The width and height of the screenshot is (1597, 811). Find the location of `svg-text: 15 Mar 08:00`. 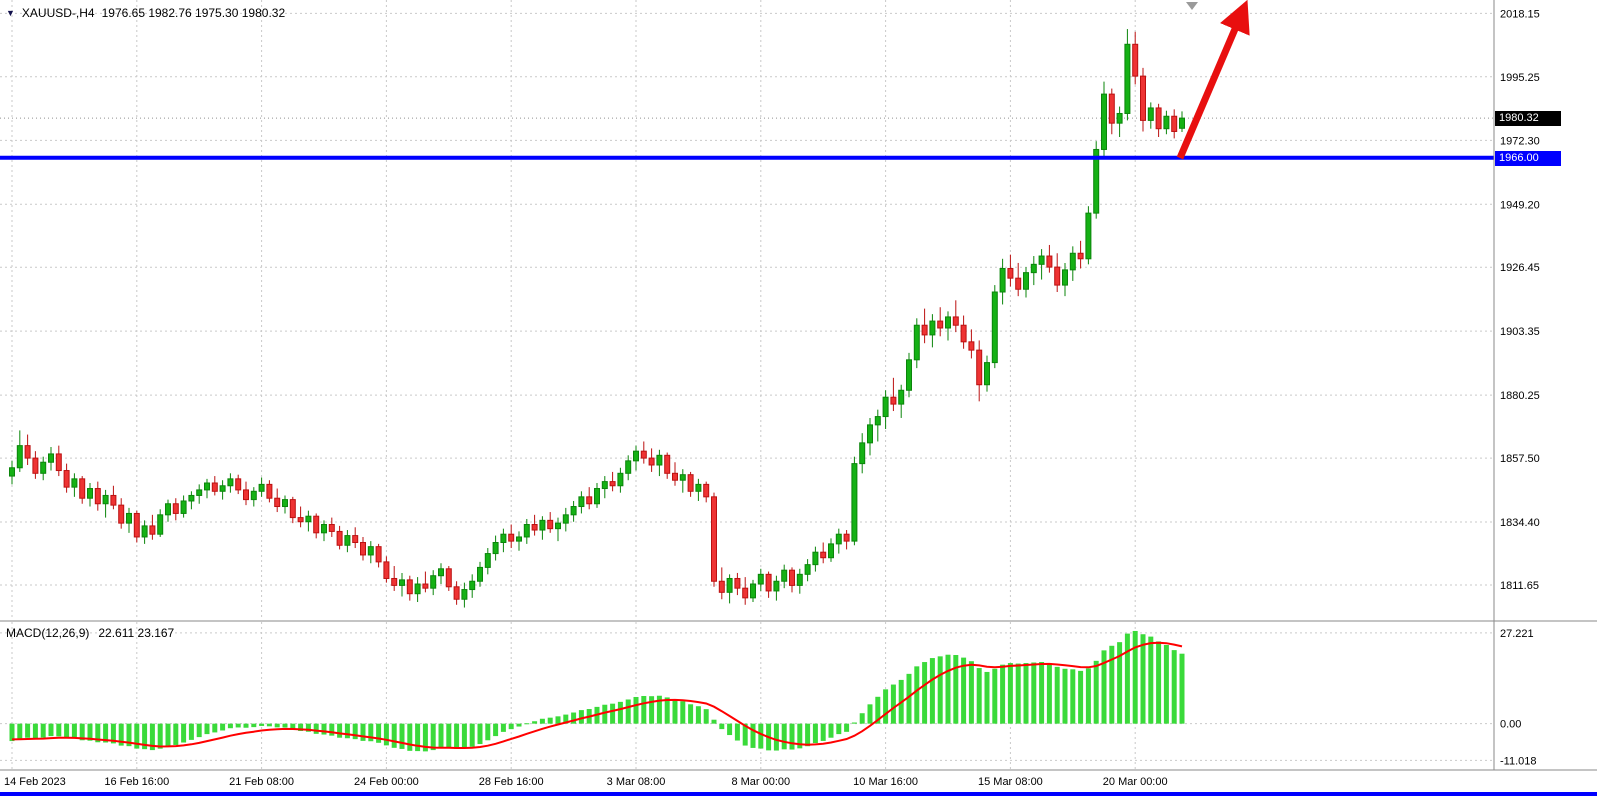

svg-text: 15 Mar 08:00 is located at coordinates (1010, 782).